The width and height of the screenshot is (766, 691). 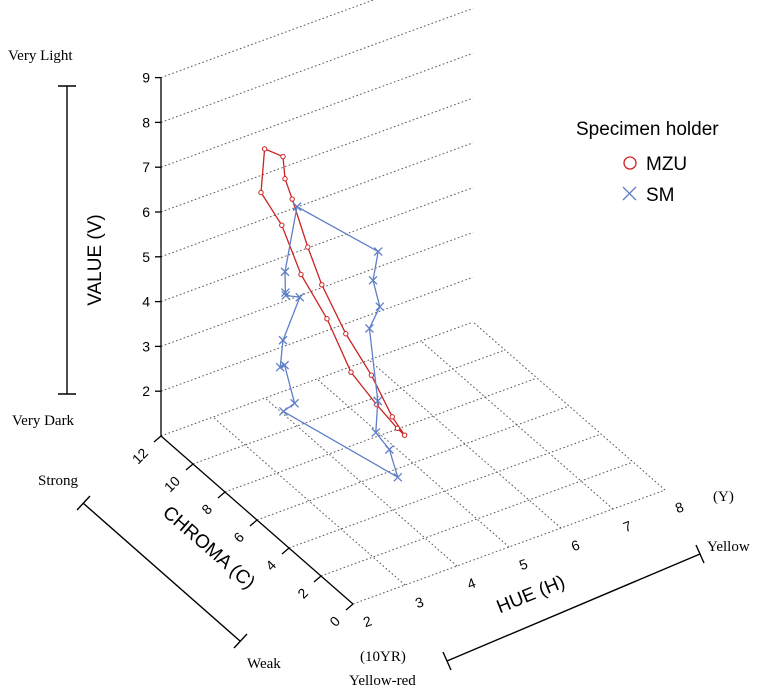 I want to click on series-layer, so click(x=333, y=314).